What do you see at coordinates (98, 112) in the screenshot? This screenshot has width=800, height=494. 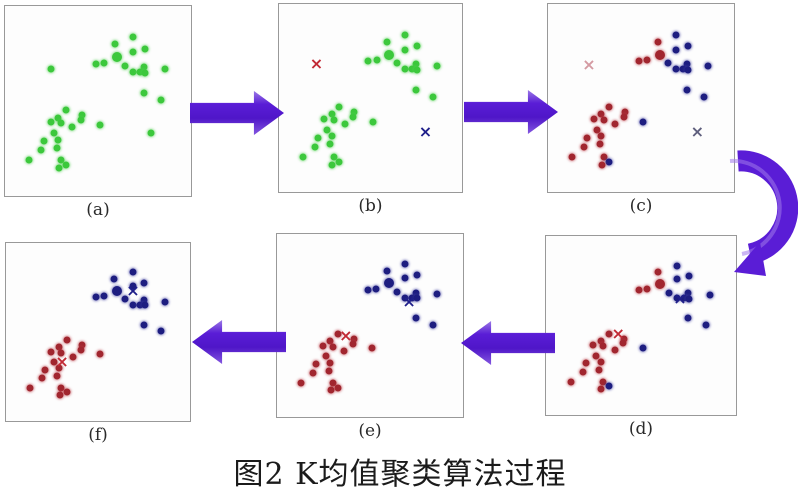 I see `panel-a: (a)` at bounding box center [98, 112].